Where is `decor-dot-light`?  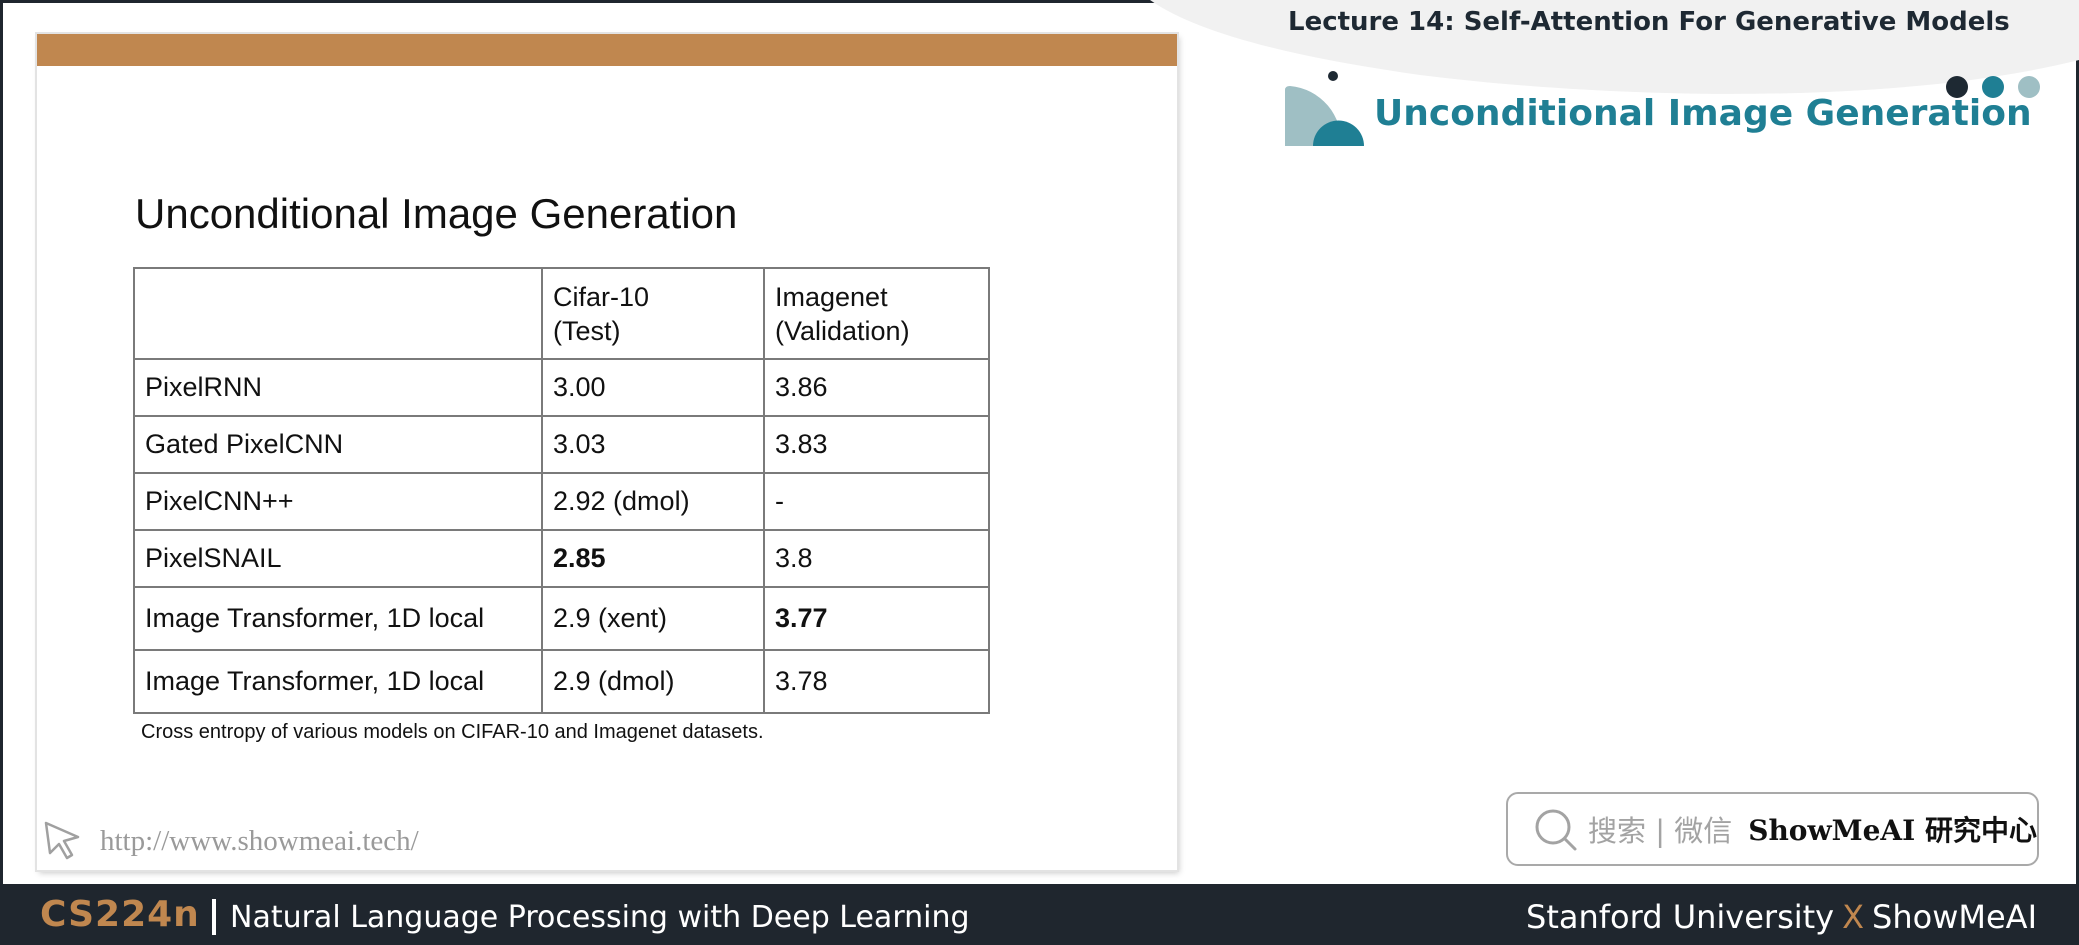
decor-dot-light is located at coordinates (2029, 87).